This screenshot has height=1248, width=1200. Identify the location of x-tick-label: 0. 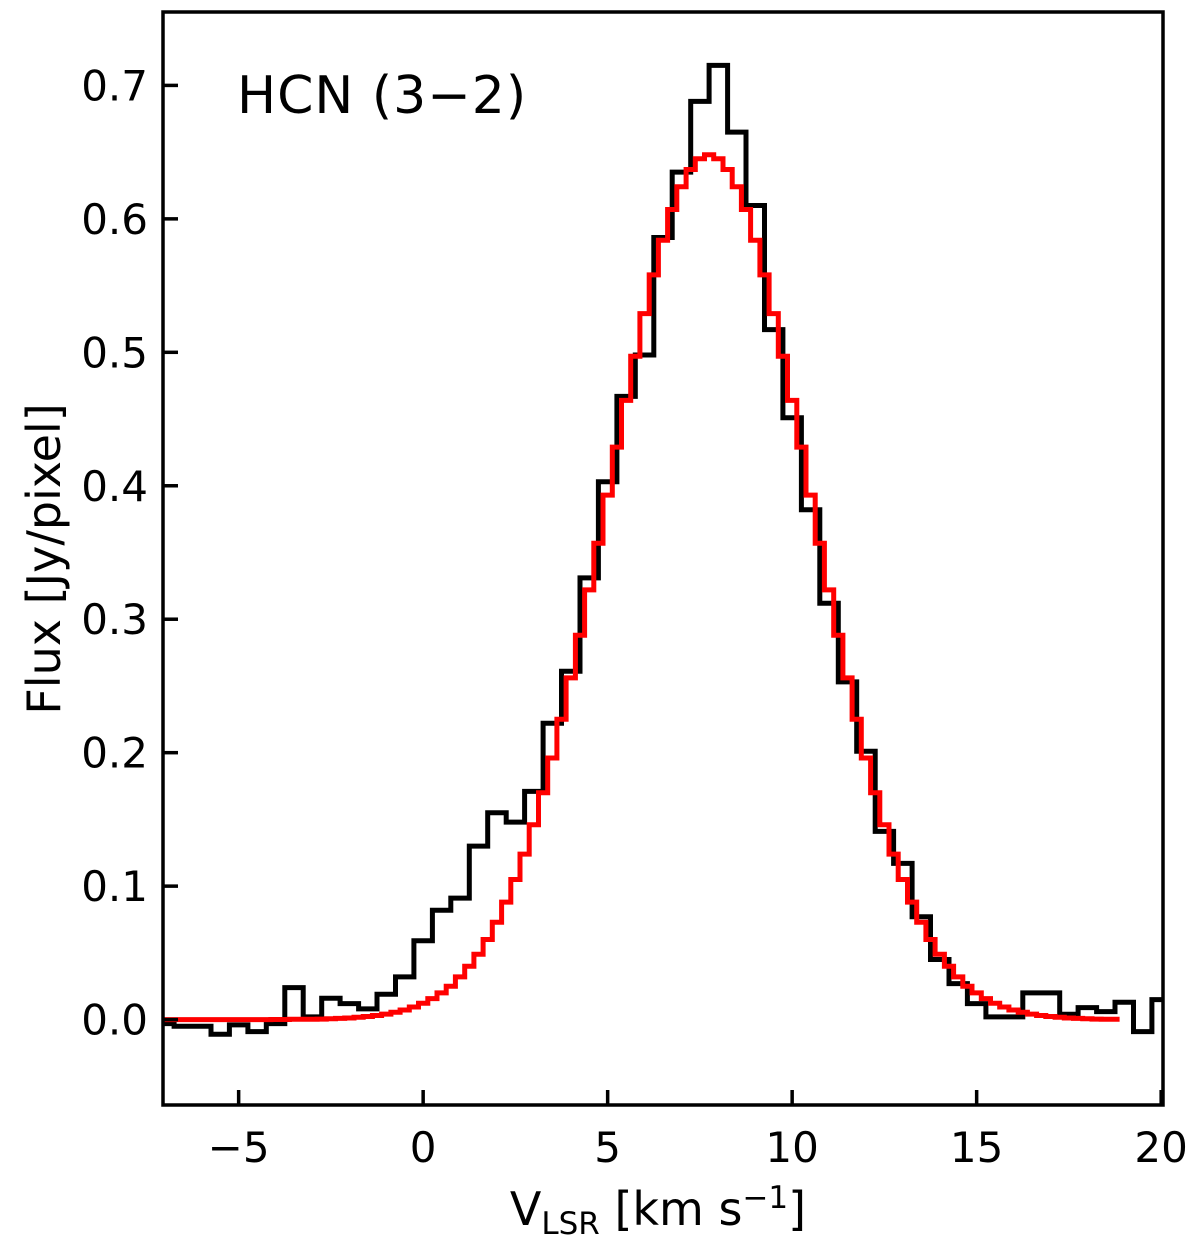
(423, 1147).